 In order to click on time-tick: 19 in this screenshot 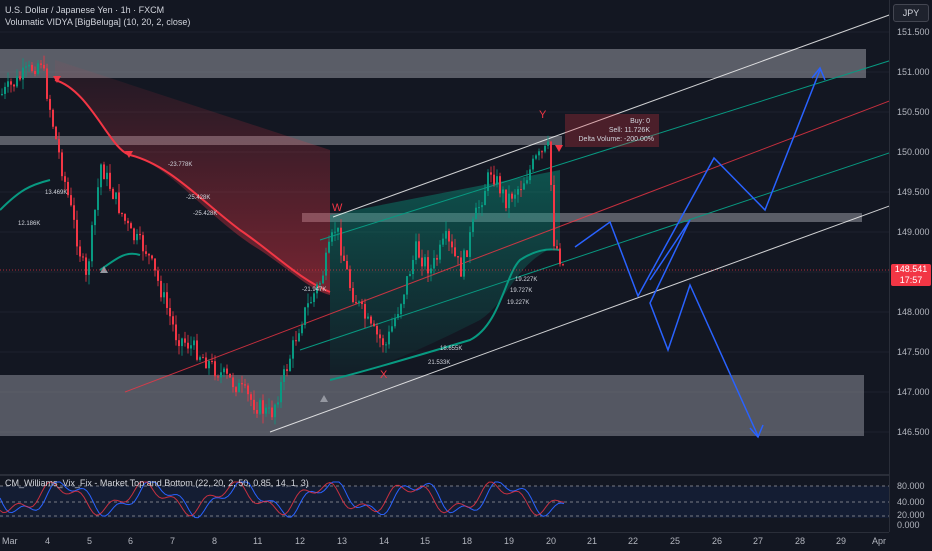, I will do `click(509, 541)`.